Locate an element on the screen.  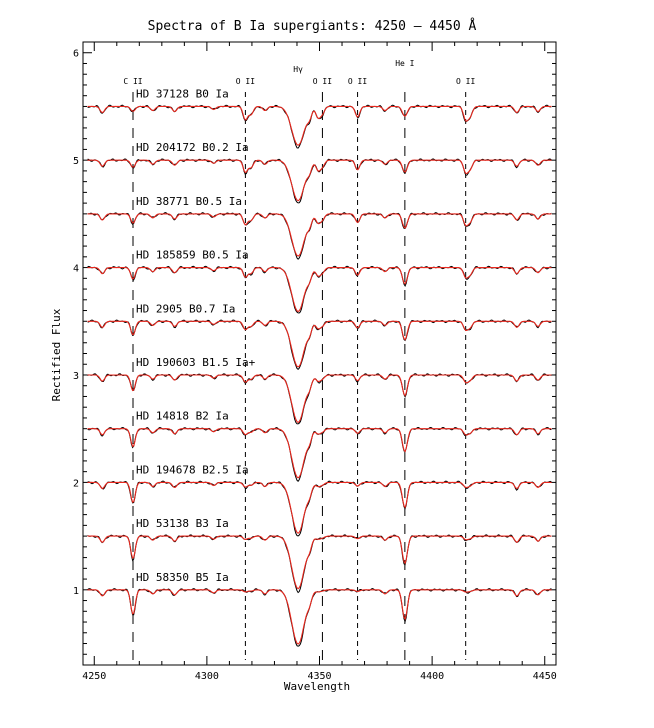
y-tick-label: 6 is located at coordinates (76, 54).